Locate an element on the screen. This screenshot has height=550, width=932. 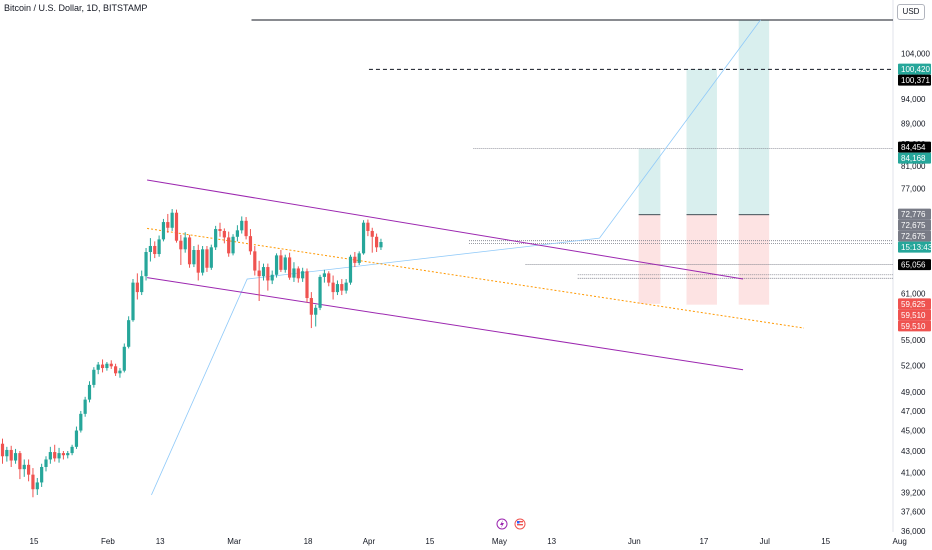
y-tick-label: 77,000 is located at coordinates (913, 189).